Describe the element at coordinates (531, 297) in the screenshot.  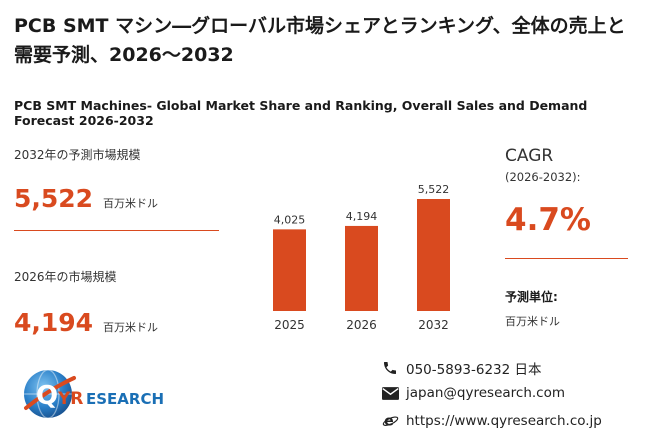
I see `forecast-unit-label: 予測単位:` at that location.